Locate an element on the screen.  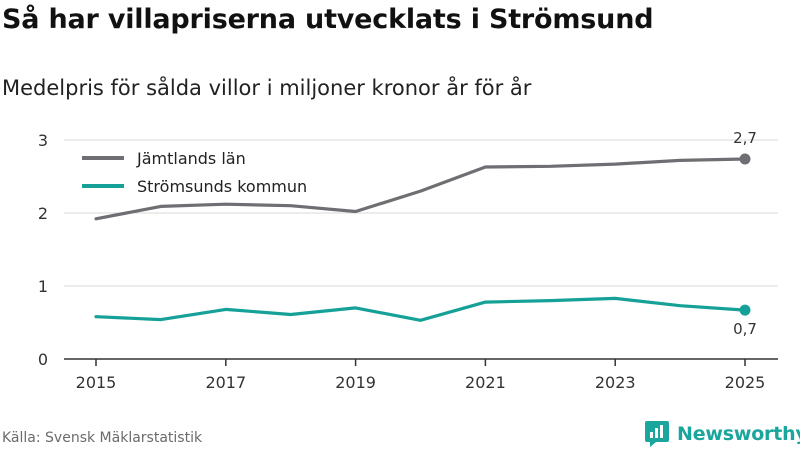
y-tick-label-3: 3 is located at coordinates (43, 140).